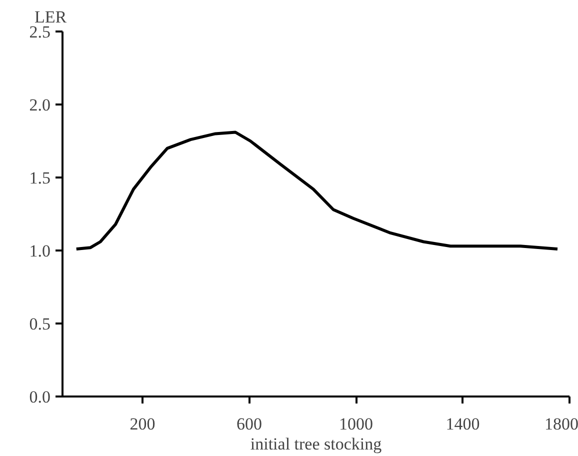  I want to click on y-tick-label: 2.0, so click(39, 105).